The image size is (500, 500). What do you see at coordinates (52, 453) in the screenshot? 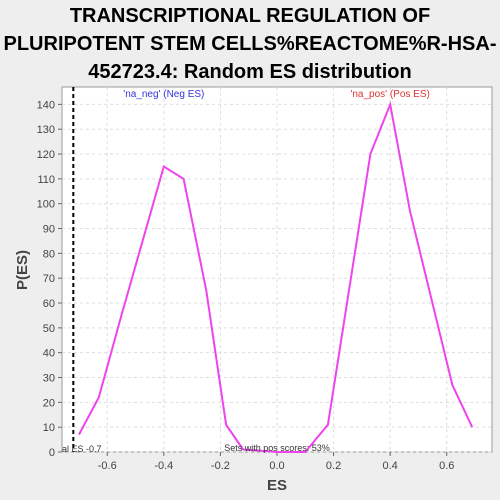
I see `y-tick-label: 0` at bounding box center [52, 453].